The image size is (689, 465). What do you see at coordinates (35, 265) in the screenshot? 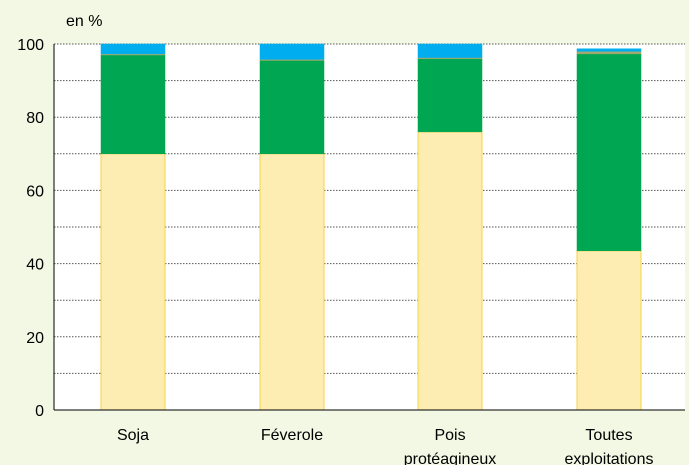
I see `y-tick-label: 40` at bounding box center [35, 265].